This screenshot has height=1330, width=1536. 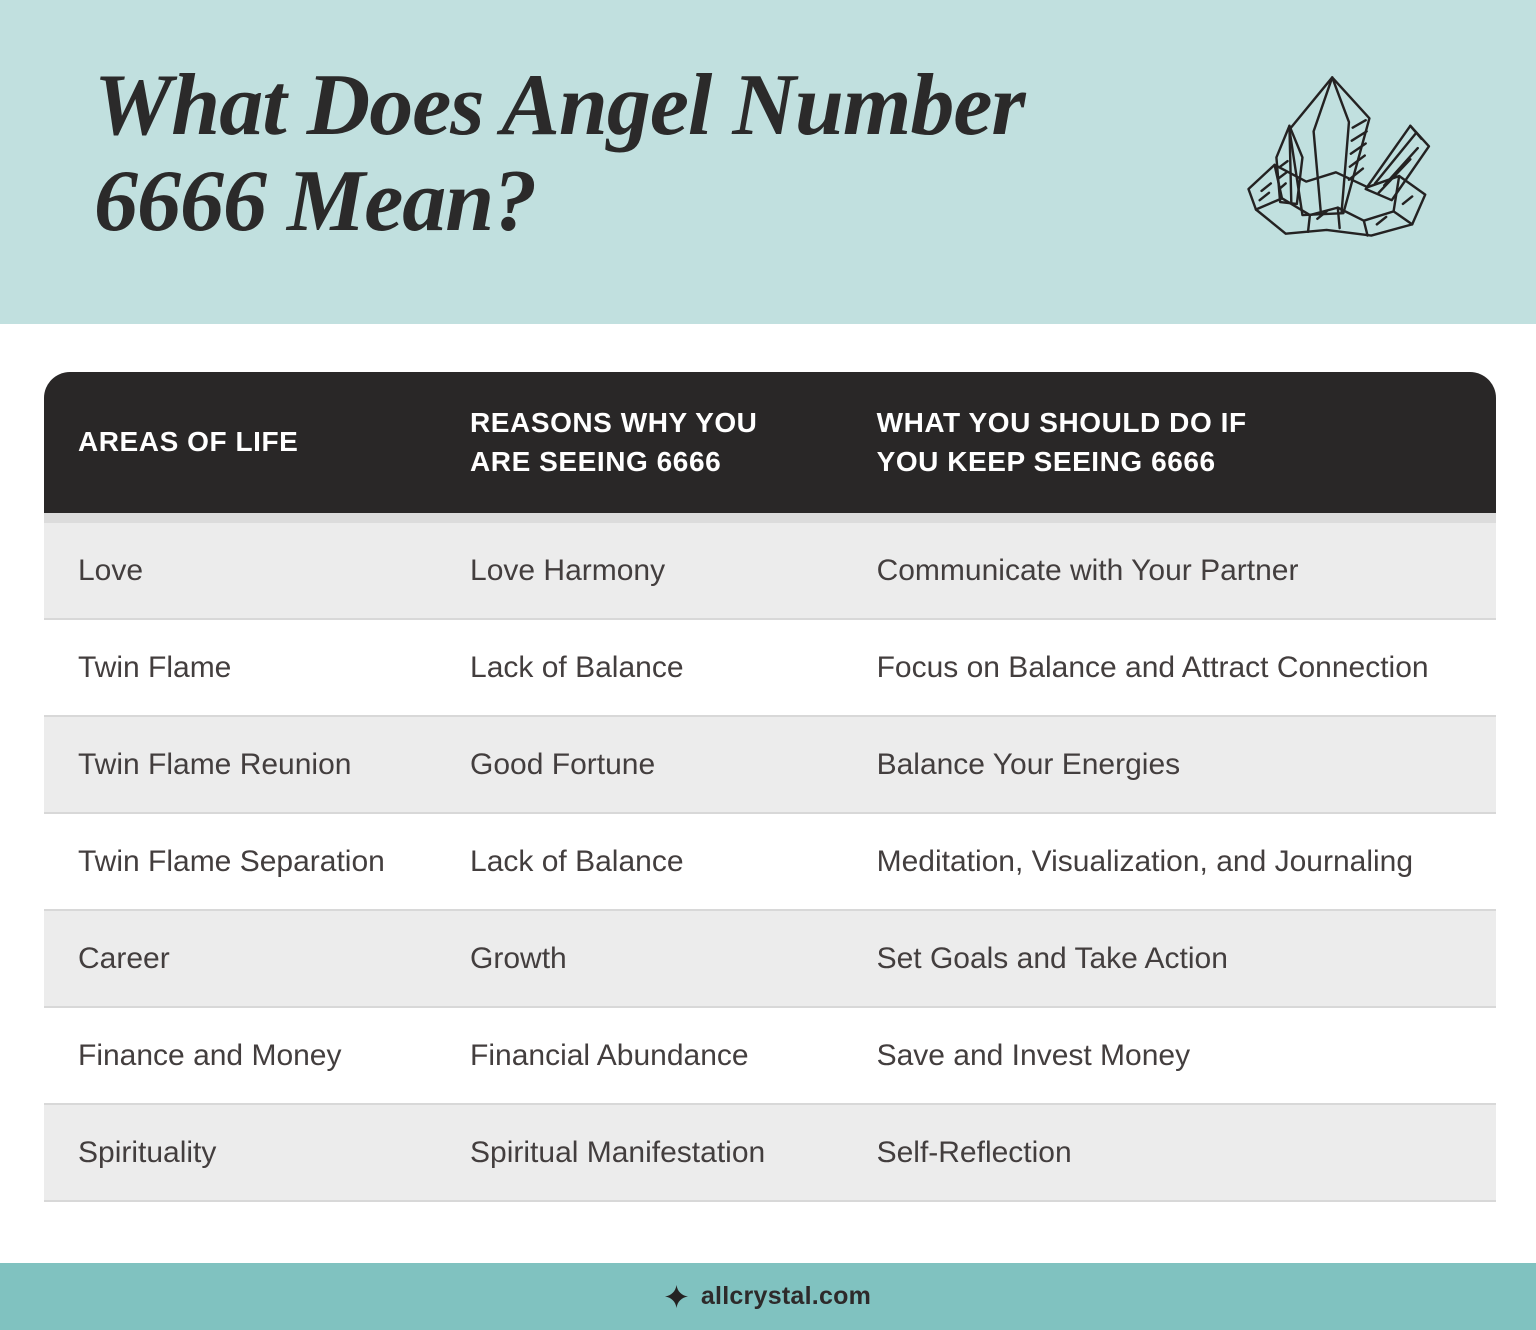 What do you see at coordinates (676, 1296) in the screenshot?
I see `sparkle-icon` at bounding box center [676, 1296].